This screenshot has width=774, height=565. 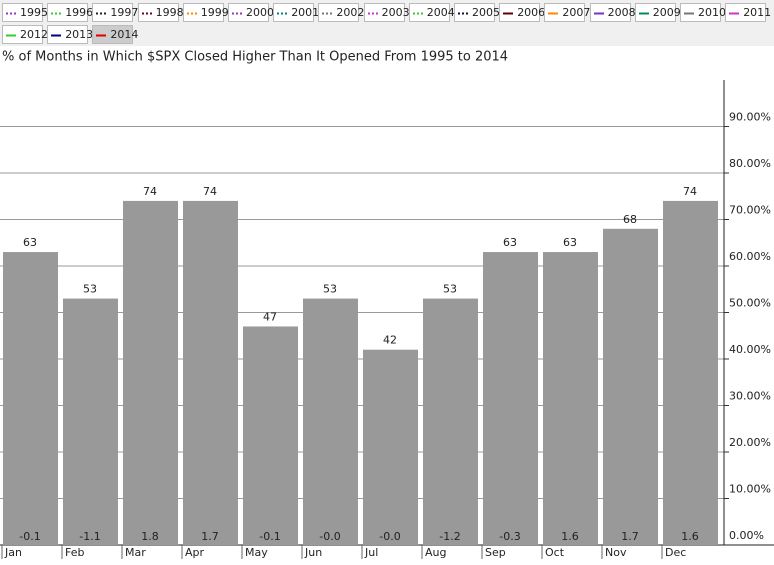 I want to click on y-tick-label: 50.00%, so click(x=750, y=303).